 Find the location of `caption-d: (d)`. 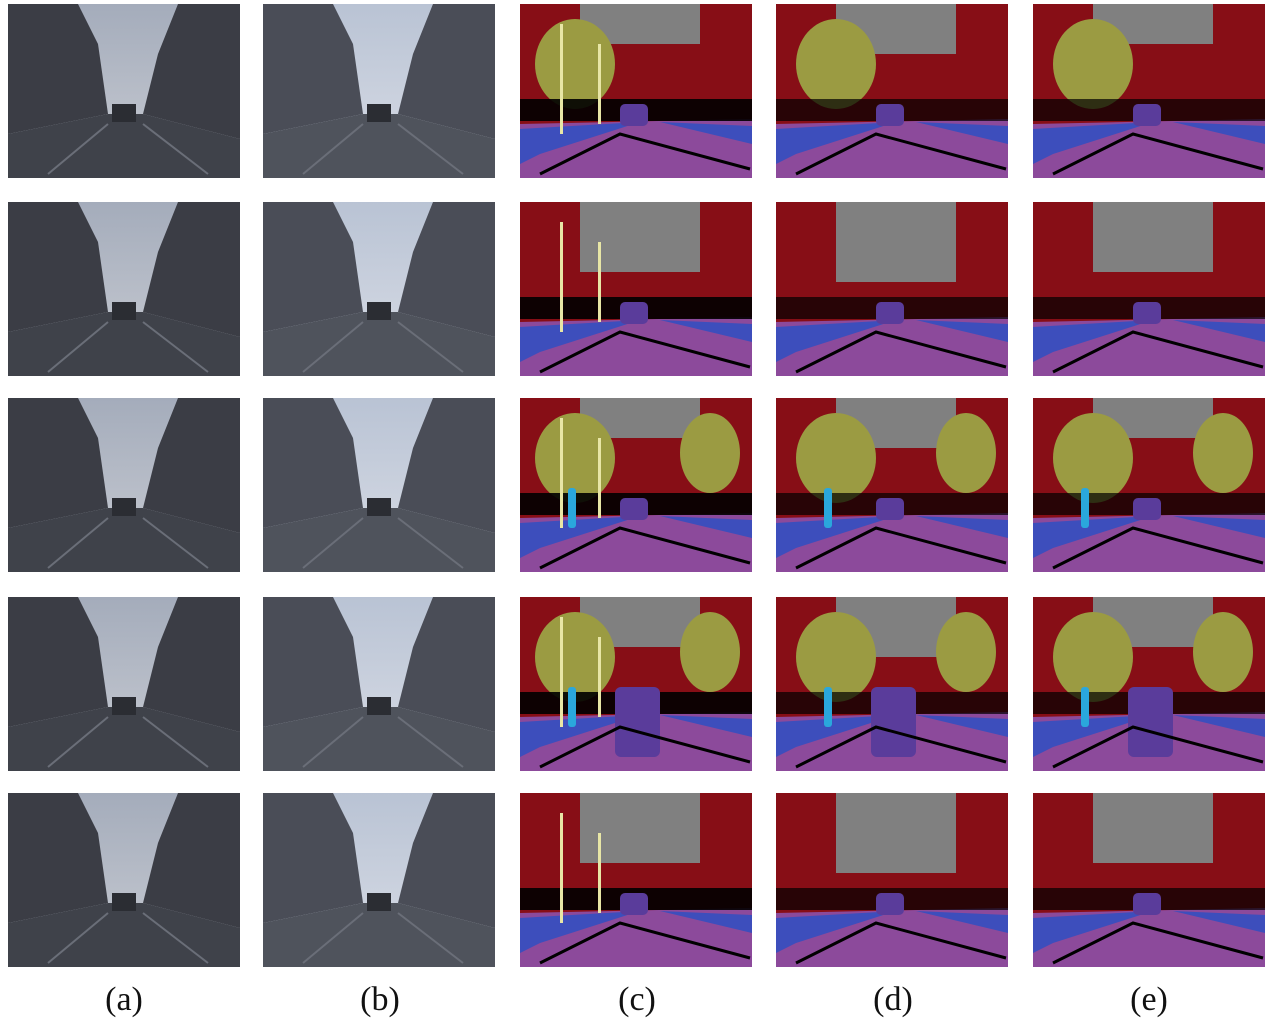

caption-d: (d) is located at coordinates (893, 999).